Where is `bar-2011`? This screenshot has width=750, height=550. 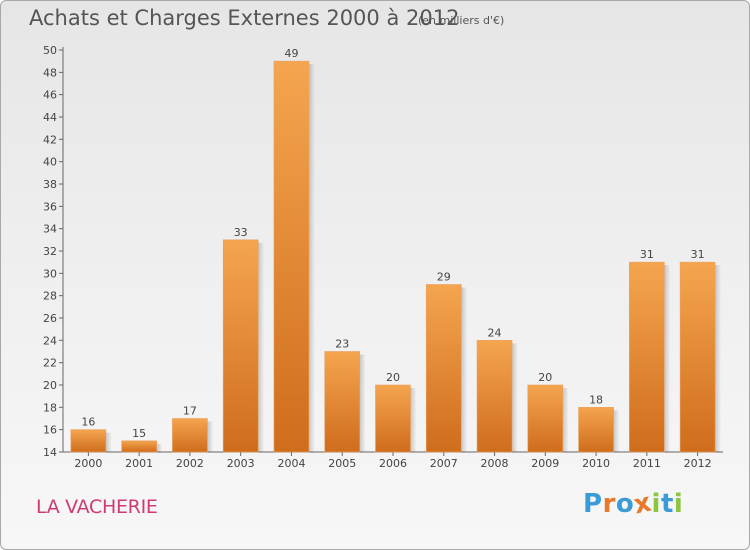 bar-2011 is located at coordinates (647, 357).